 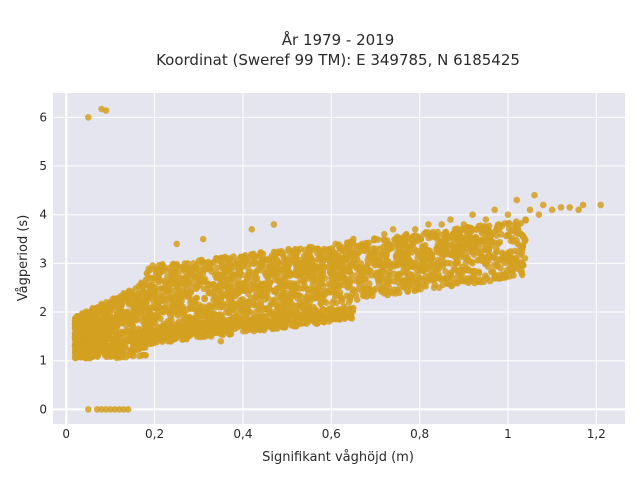 What do you see at coordinates (154, 434) in the screenshot?
I see `x-tick-label: 0,2` at bounding box center [154, 434].